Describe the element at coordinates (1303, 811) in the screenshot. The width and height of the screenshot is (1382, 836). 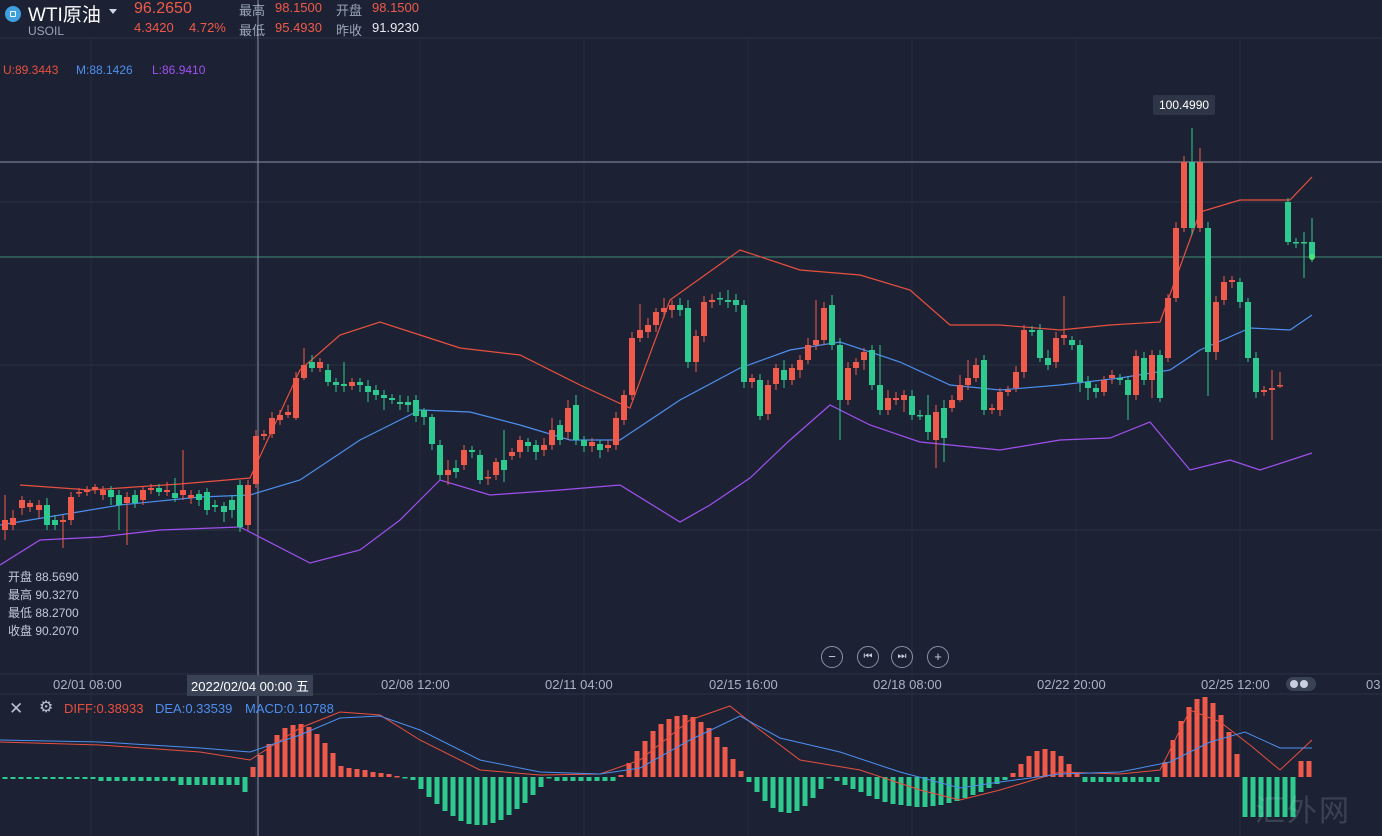
I see `watermark-logo: 汇外网` at that location.